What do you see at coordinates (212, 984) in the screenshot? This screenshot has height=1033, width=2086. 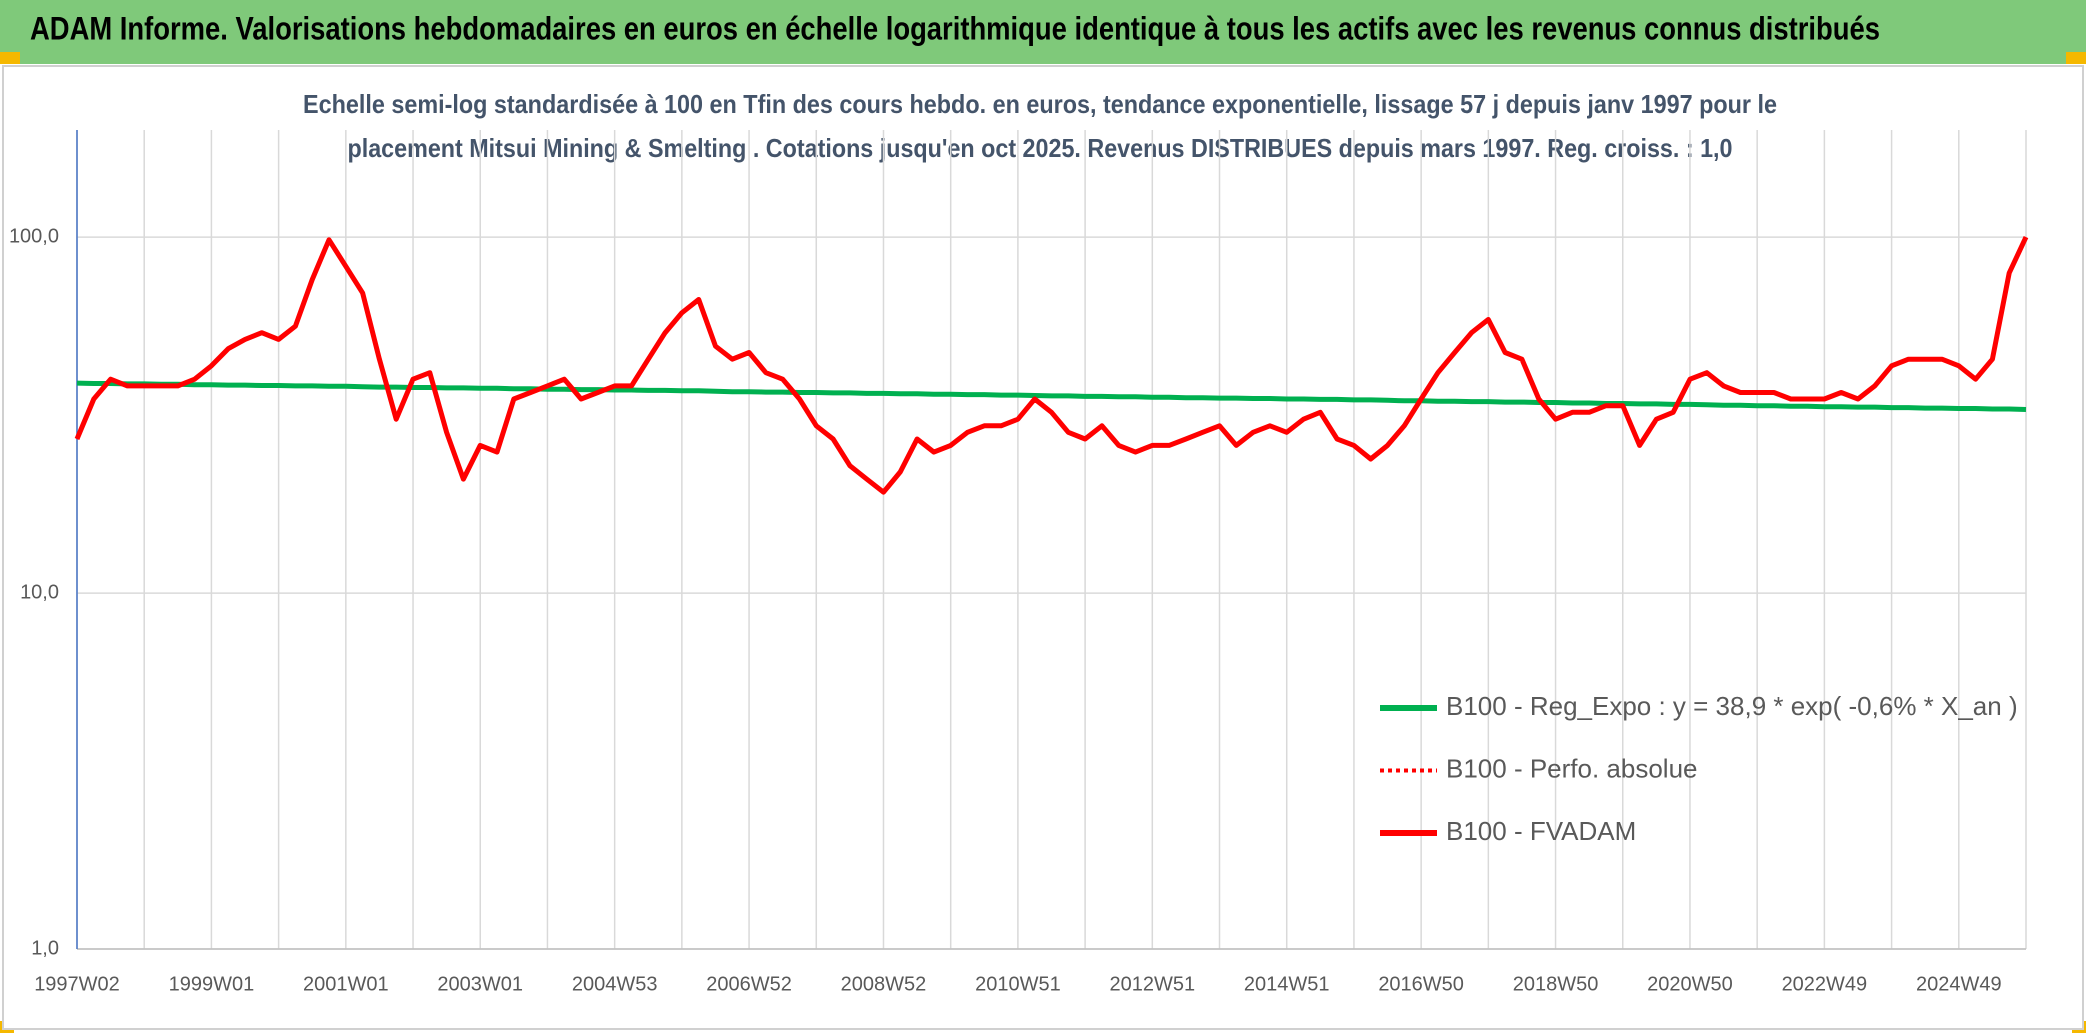 I see `x-tick-label: 1999W01` at bounding box center [212, 984].